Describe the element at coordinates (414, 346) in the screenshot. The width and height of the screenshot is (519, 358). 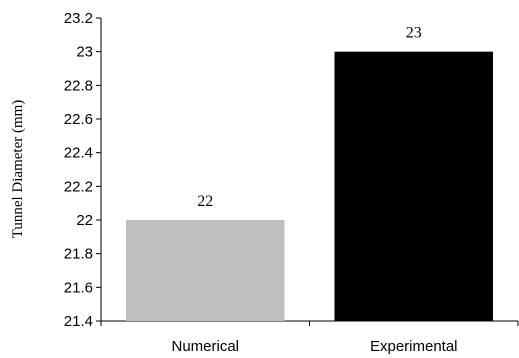
I see `x-category-label: Experimental` at that location.